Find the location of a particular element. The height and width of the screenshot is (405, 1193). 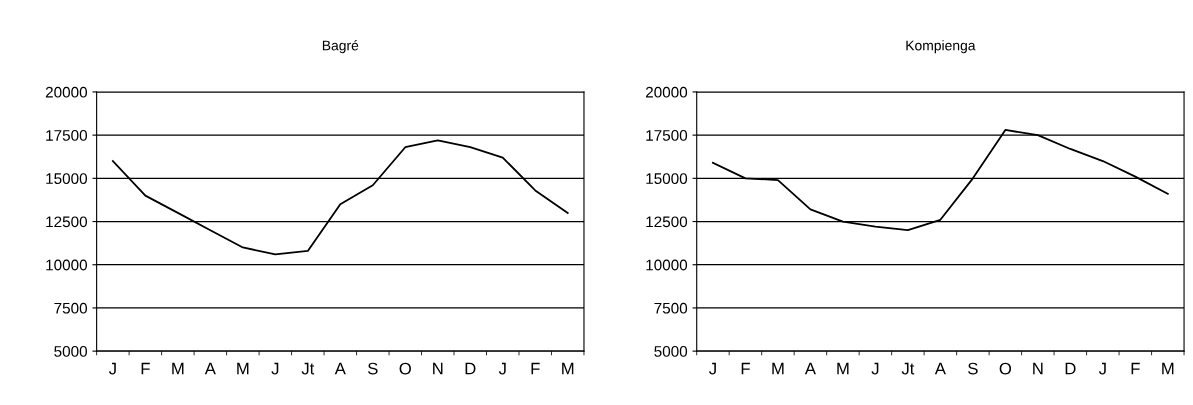

chart-title: Kompienga is located at coordinates (941, 47).